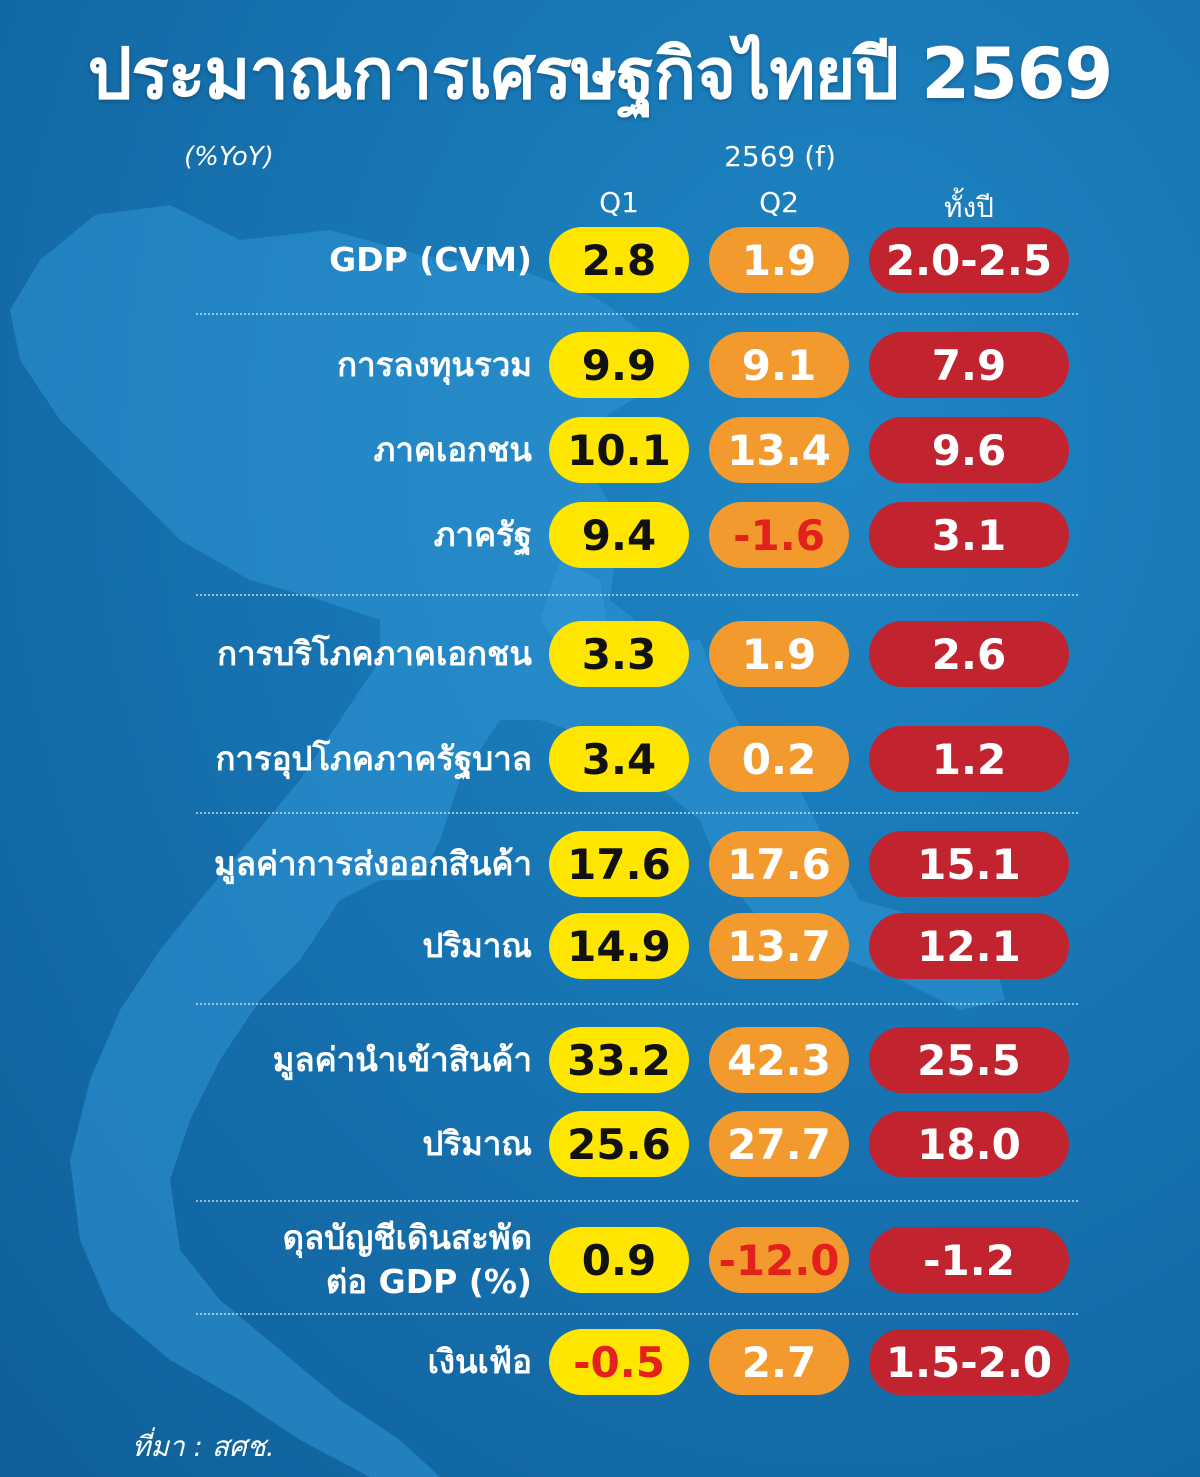 The height and width of the screenshot is (1477, 1200). Describe the element at coordinates (779, 1144) in the screenshot. I see `value-pill-q2: 27.7` at that location.